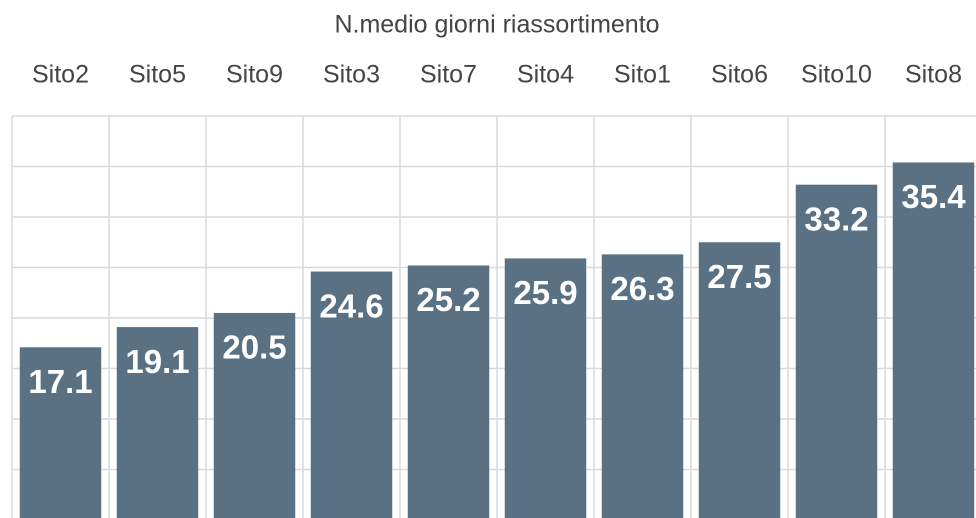 The width and height of the screenshot is (976, 518). What do you see at coordinates (545, 75) in the screenshot?
I see `x-tick-label: Sito4` at bounding box center [545, 75].